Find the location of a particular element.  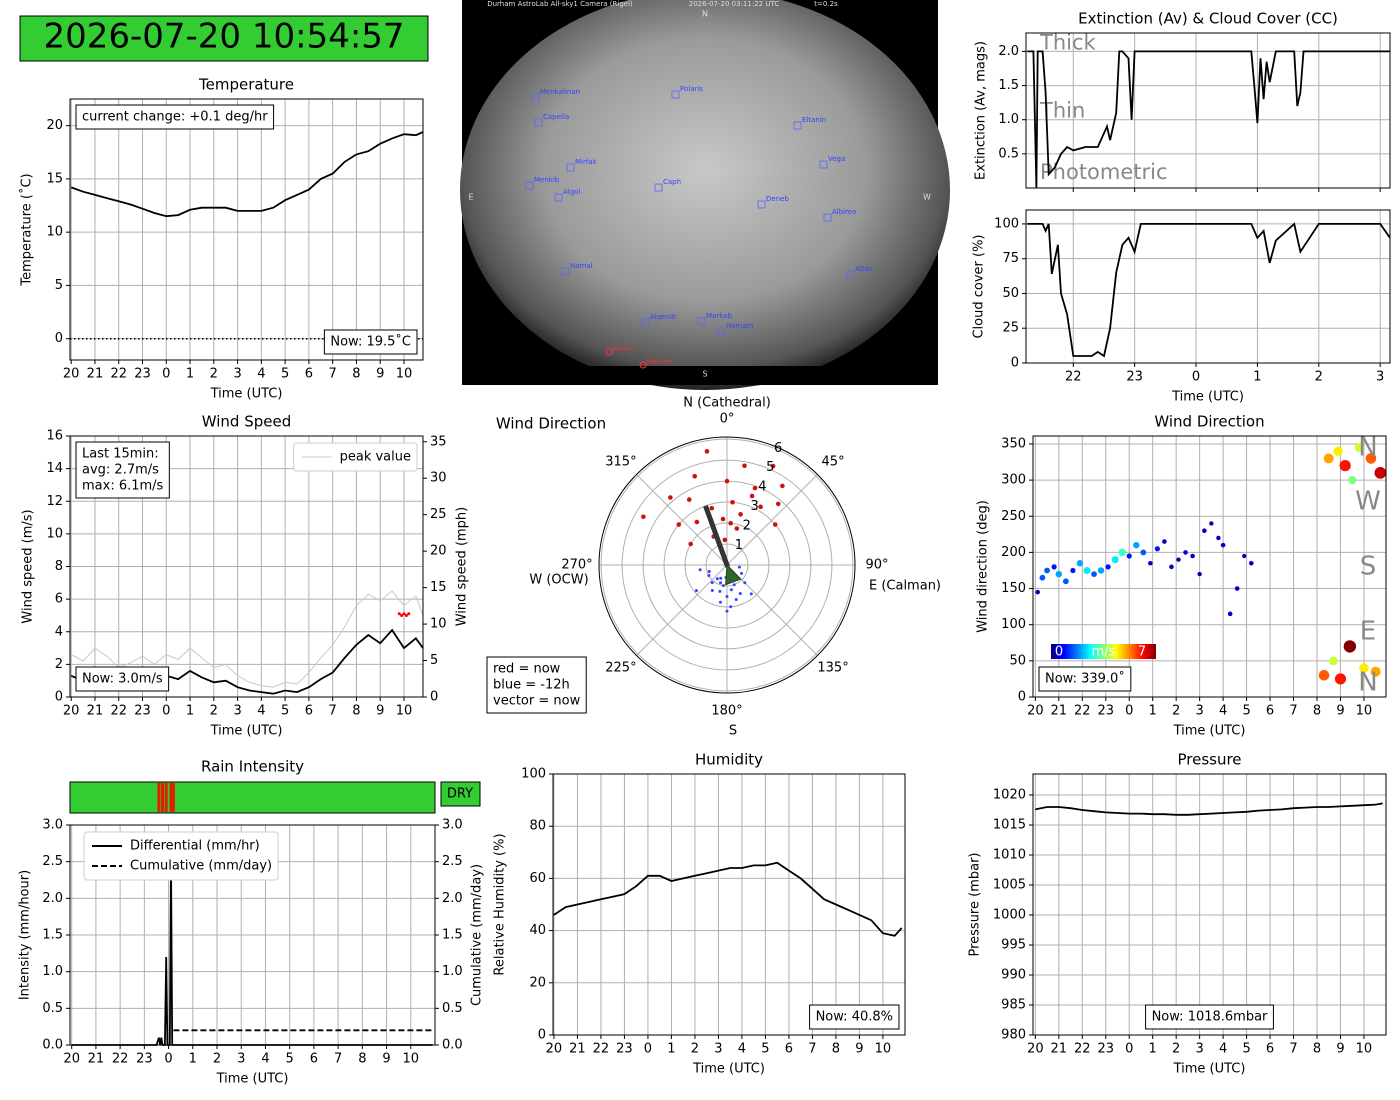

x-tick-label: 22 is located at coordinates (118, 711).